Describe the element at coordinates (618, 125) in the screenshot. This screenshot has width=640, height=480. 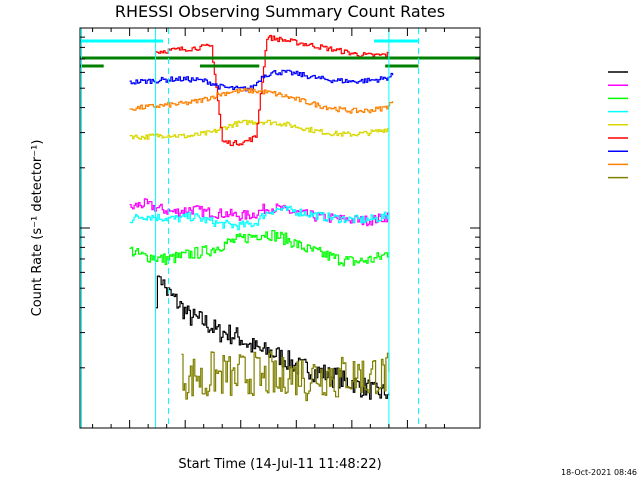
I see `legend` at that location.